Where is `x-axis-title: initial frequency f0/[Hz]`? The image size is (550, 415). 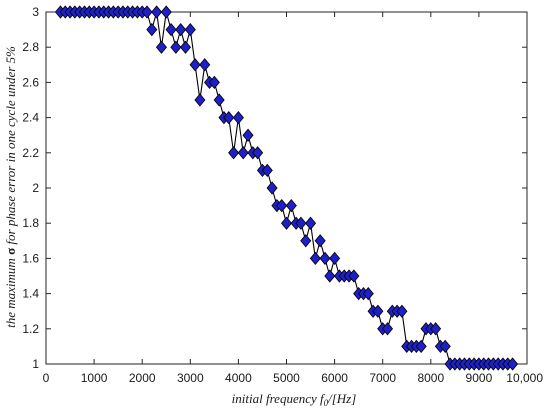 x-axis-title: initial frequency f0/[Hz] is located at coordinates (294, 399).